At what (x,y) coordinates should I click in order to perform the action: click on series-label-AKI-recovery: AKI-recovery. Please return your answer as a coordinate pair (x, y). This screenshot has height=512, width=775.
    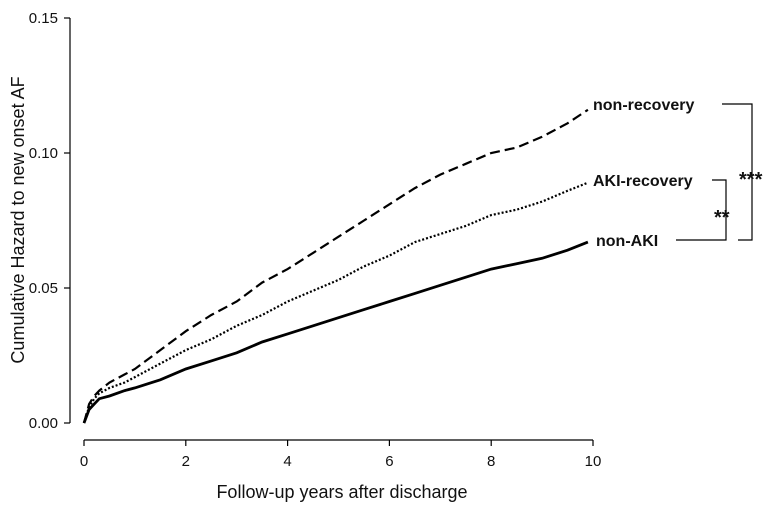
    Looking at the image, I should click on (643, 181).